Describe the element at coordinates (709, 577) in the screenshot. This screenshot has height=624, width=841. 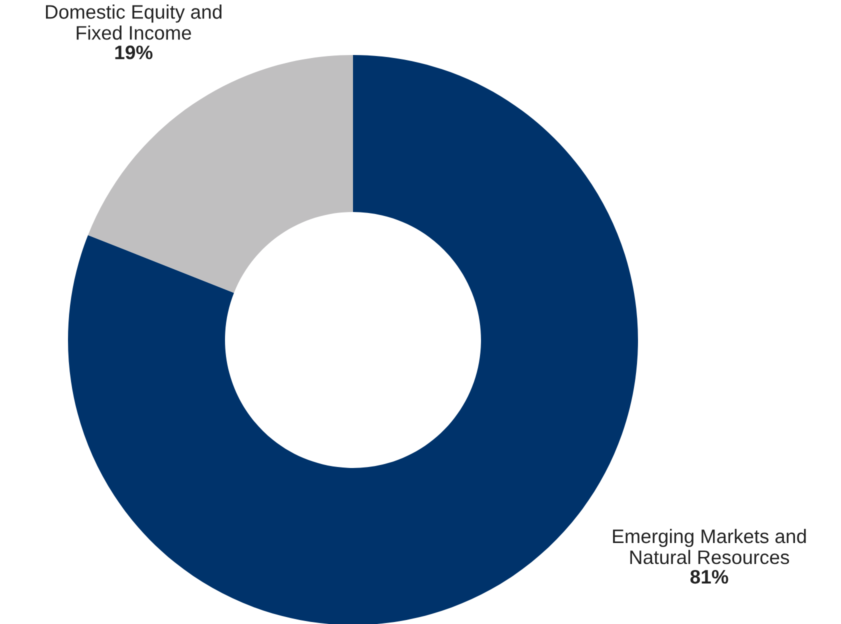
I see `data-label: 81%` at that location.